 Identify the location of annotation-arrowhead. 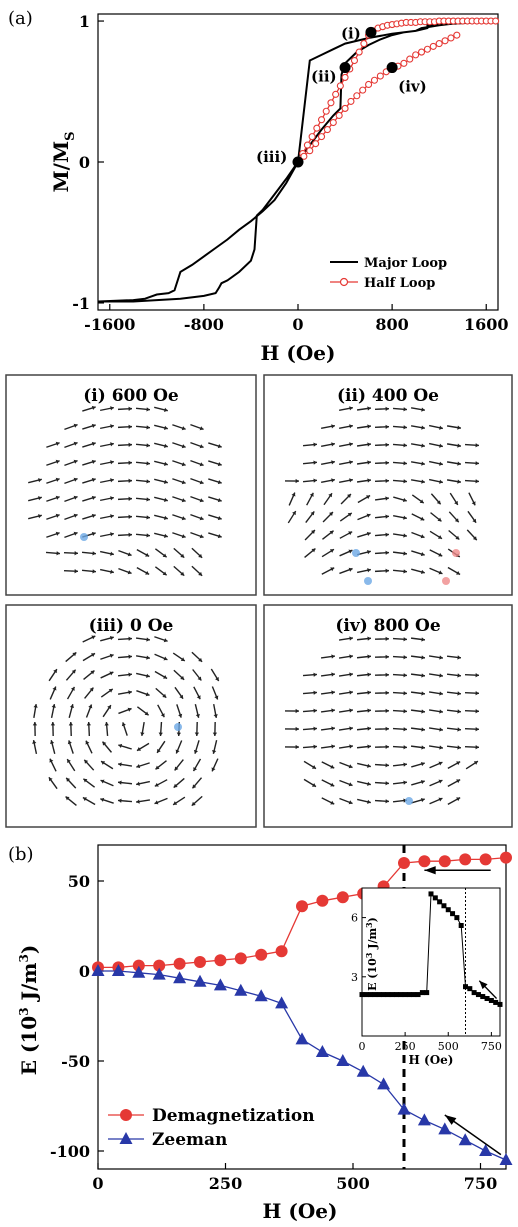
(450, 1120).